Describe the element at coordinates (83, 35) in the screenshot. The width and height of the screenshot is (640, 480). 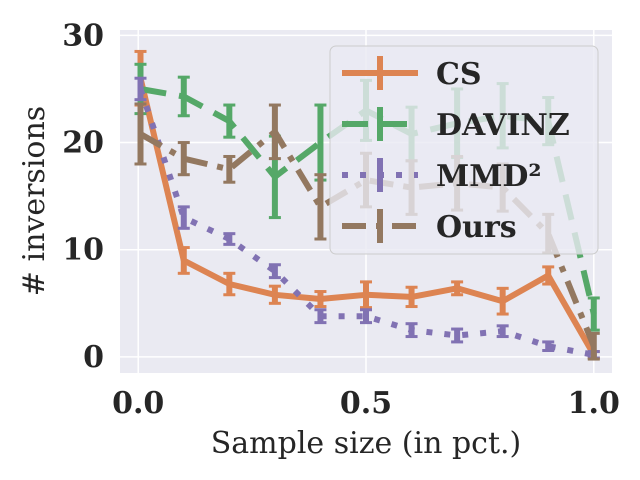
I see `y-tick-label: 30` at that location.